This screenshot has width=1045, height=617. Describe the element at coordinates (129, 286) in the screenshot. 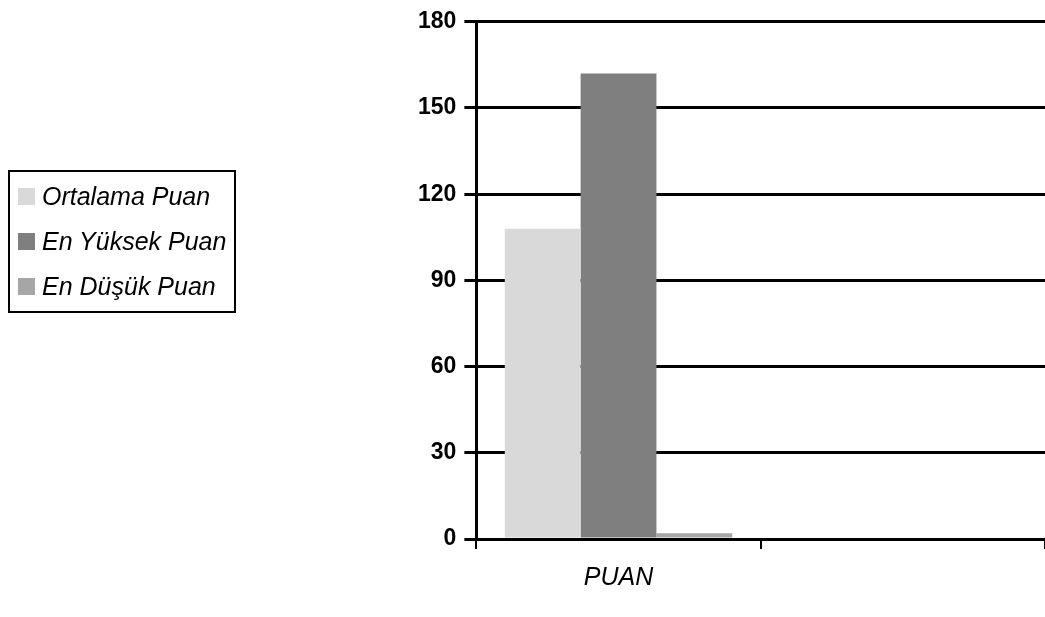

I see `legend-label: En Düşük Puan` at that location.